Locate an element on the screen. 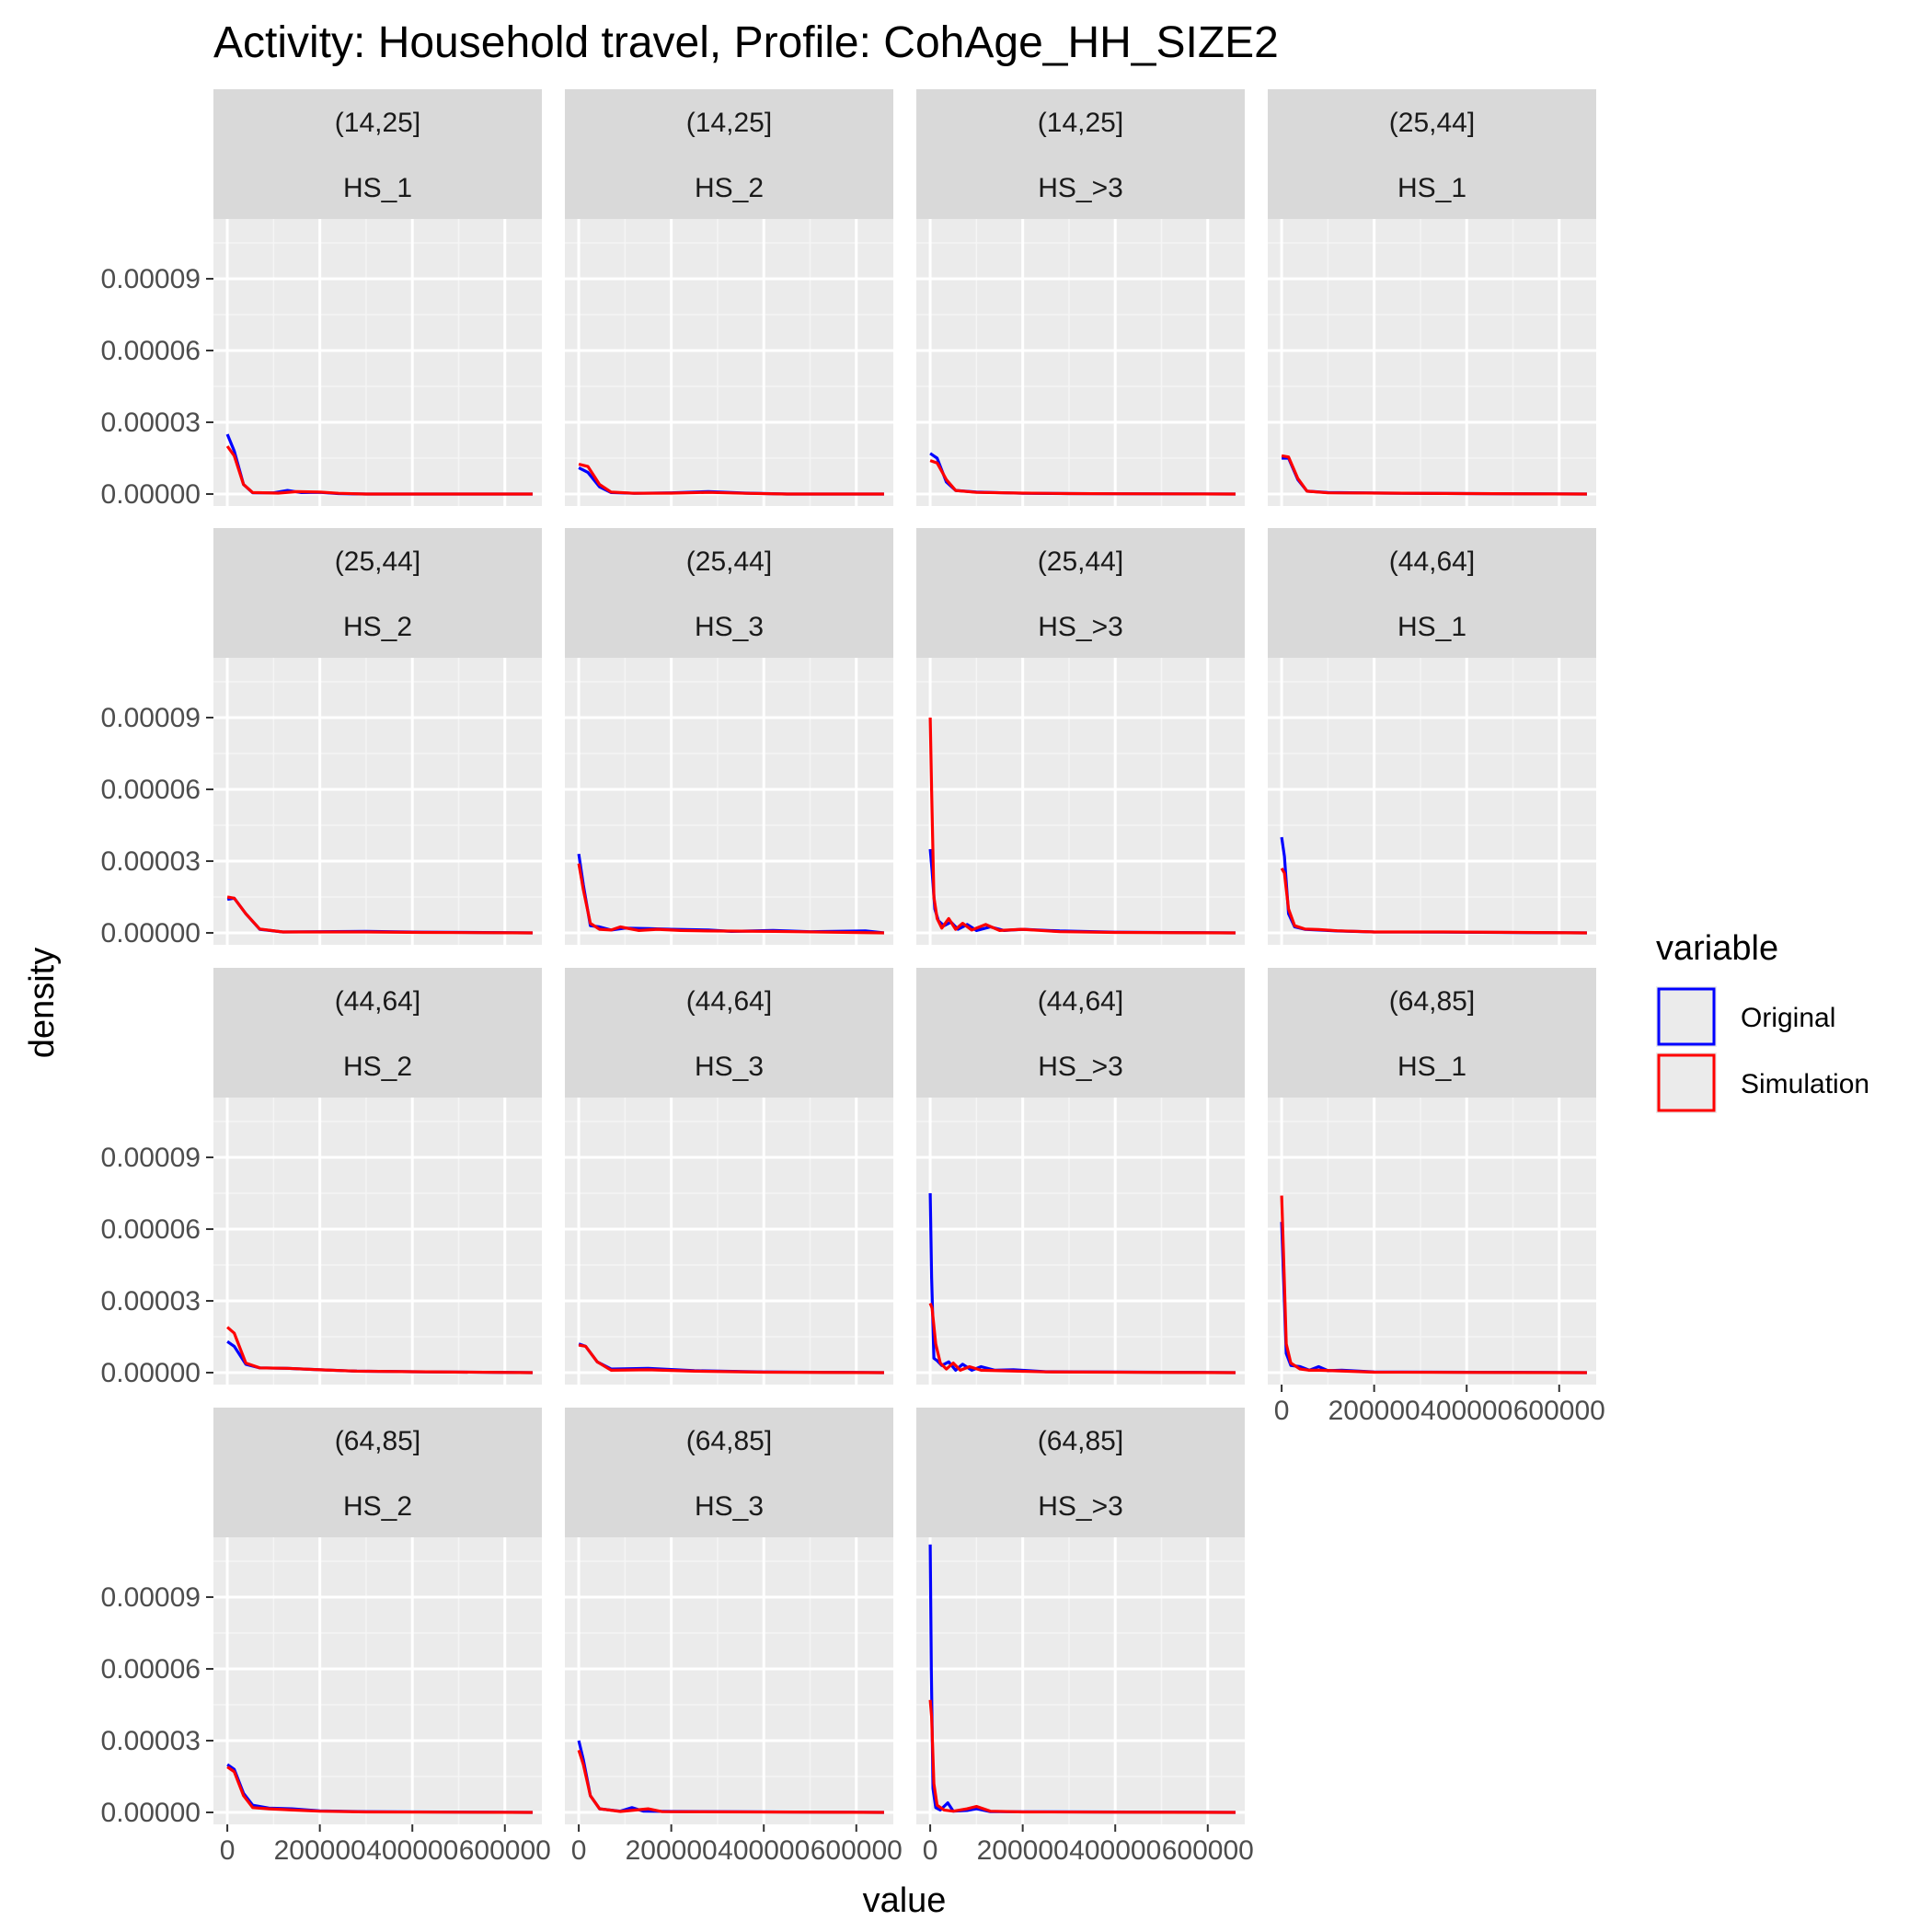 The width and height of the screenshot is (1932, 1932). facet-panel: (64,85] HS_>3 0 200000 400000 600000 is located at coordinates (1085, 1637).